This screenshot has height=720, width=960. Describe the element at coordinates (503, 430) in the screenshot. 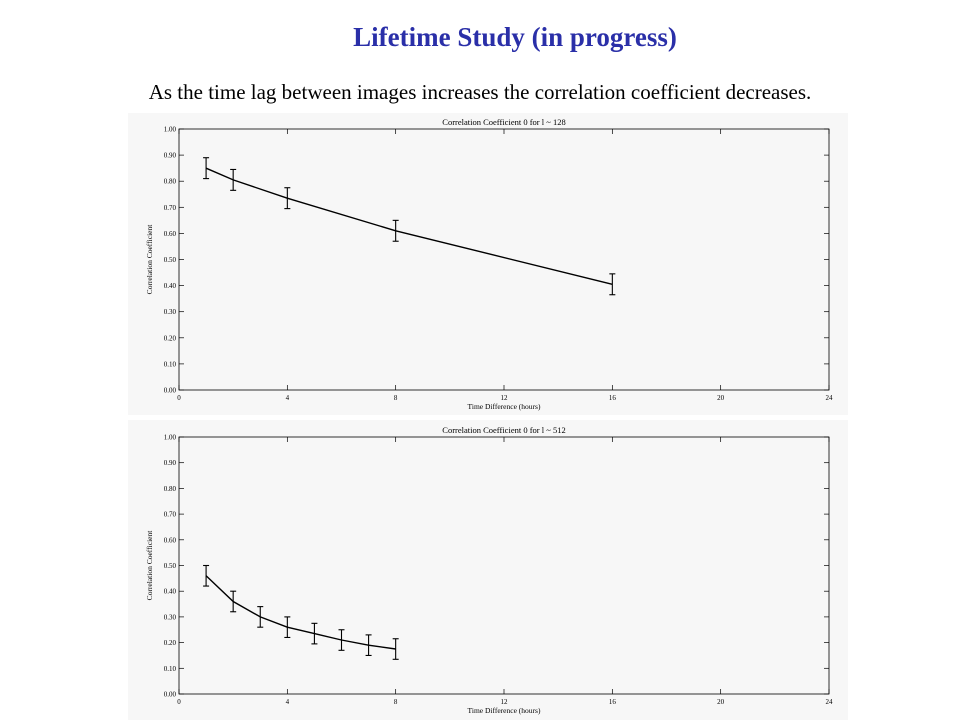

I see `chart-title: Correlation Coefficient 0 for l ~ 512` at that location.